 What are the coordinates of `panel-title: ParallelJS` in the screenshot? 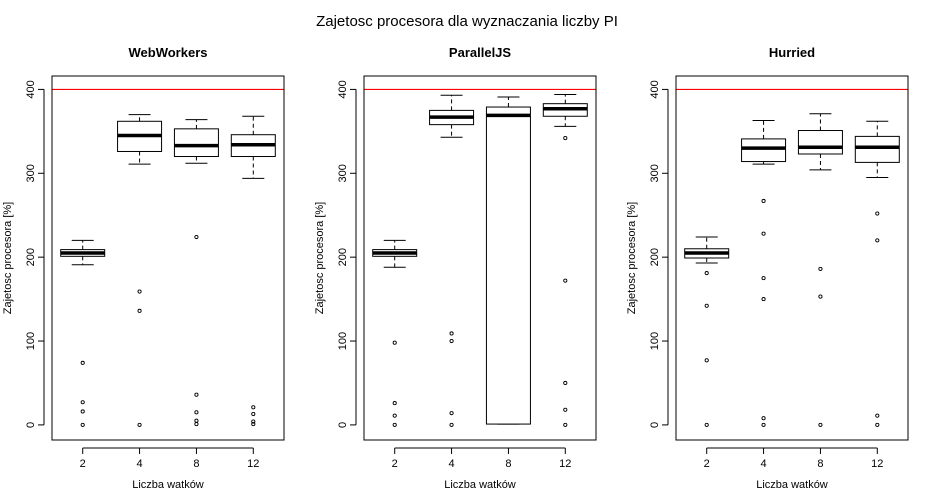 It's located at (480, 52).